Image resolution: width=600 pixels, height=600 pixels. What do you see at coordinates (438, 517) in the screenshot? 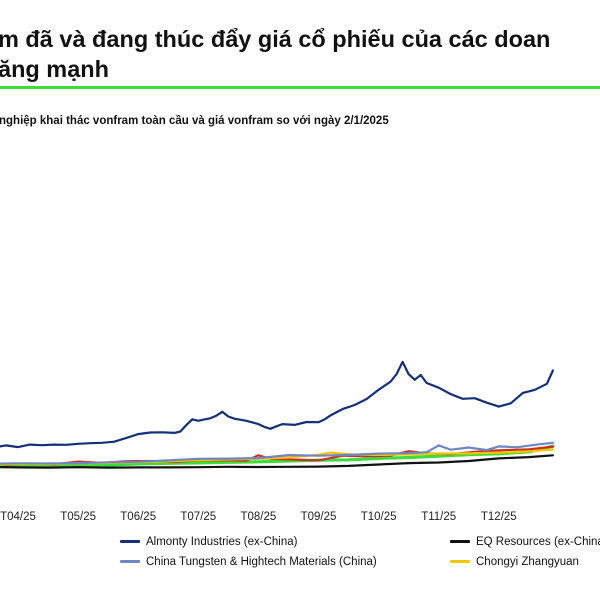
I see `x-tick-label: T11/25` at bounding box center [438, 517].